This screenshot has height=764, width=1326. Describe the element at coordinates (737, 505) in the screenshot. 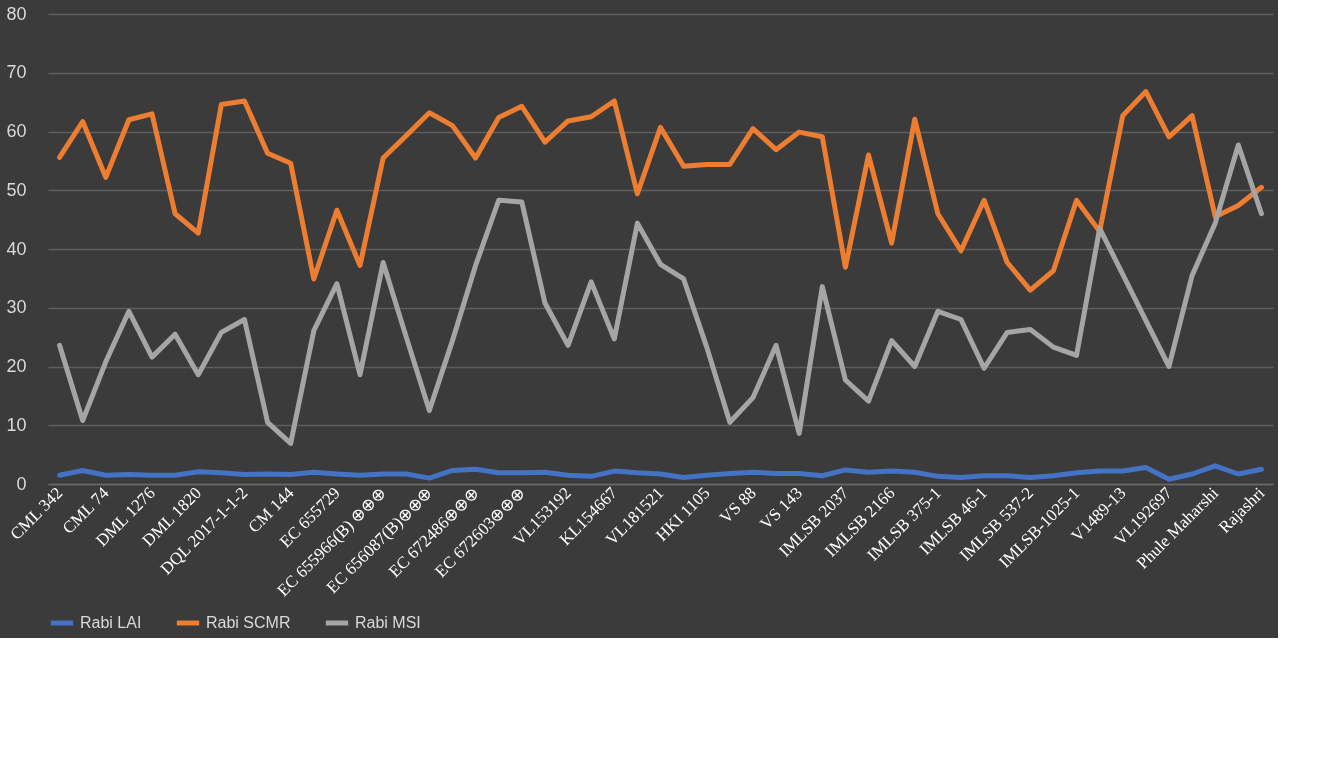

I see `x-tick-label: VS 88` at that location.